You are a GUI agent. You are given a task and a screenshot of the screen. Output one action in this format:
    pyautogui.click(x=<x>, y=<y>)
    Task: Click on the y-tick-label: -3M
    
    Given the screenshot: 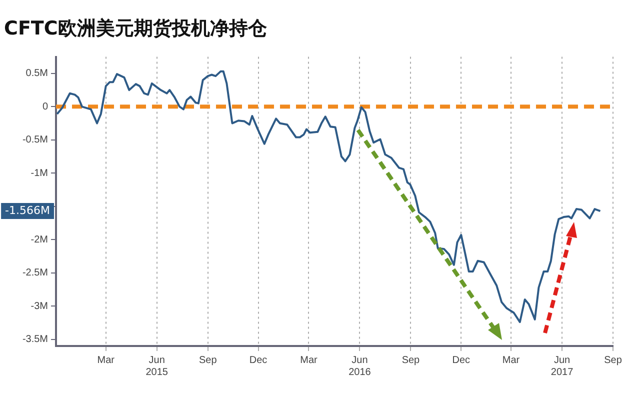 What is the action you would take?
    pyautogui.click(x=39, y=306)
    